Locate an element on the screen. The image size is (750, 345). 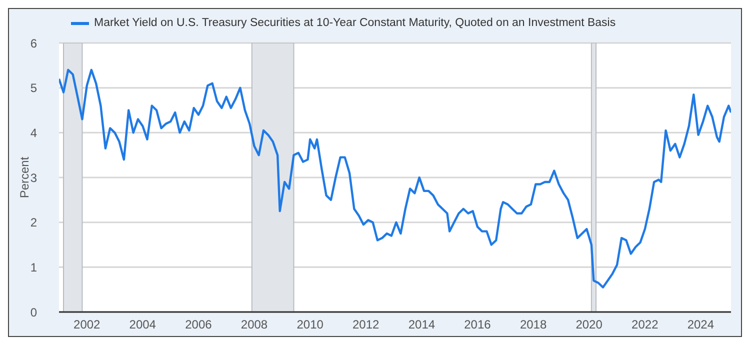
x-tick-label: 2020 is located at coordinates (589, 325).